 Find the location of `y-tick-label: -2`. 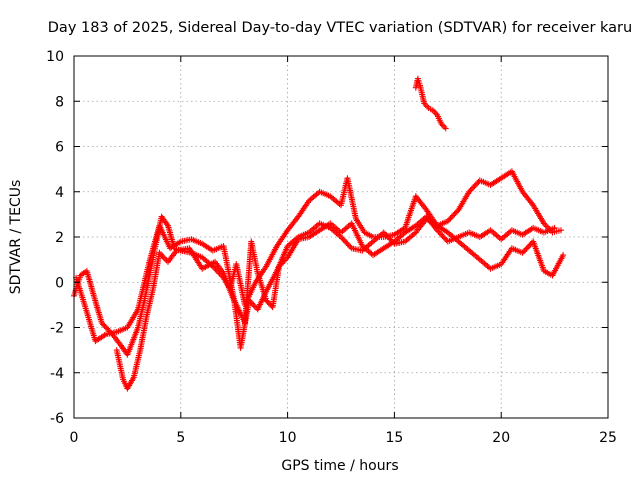

y-tick-label: -2 is located at coordinates (57, 329).